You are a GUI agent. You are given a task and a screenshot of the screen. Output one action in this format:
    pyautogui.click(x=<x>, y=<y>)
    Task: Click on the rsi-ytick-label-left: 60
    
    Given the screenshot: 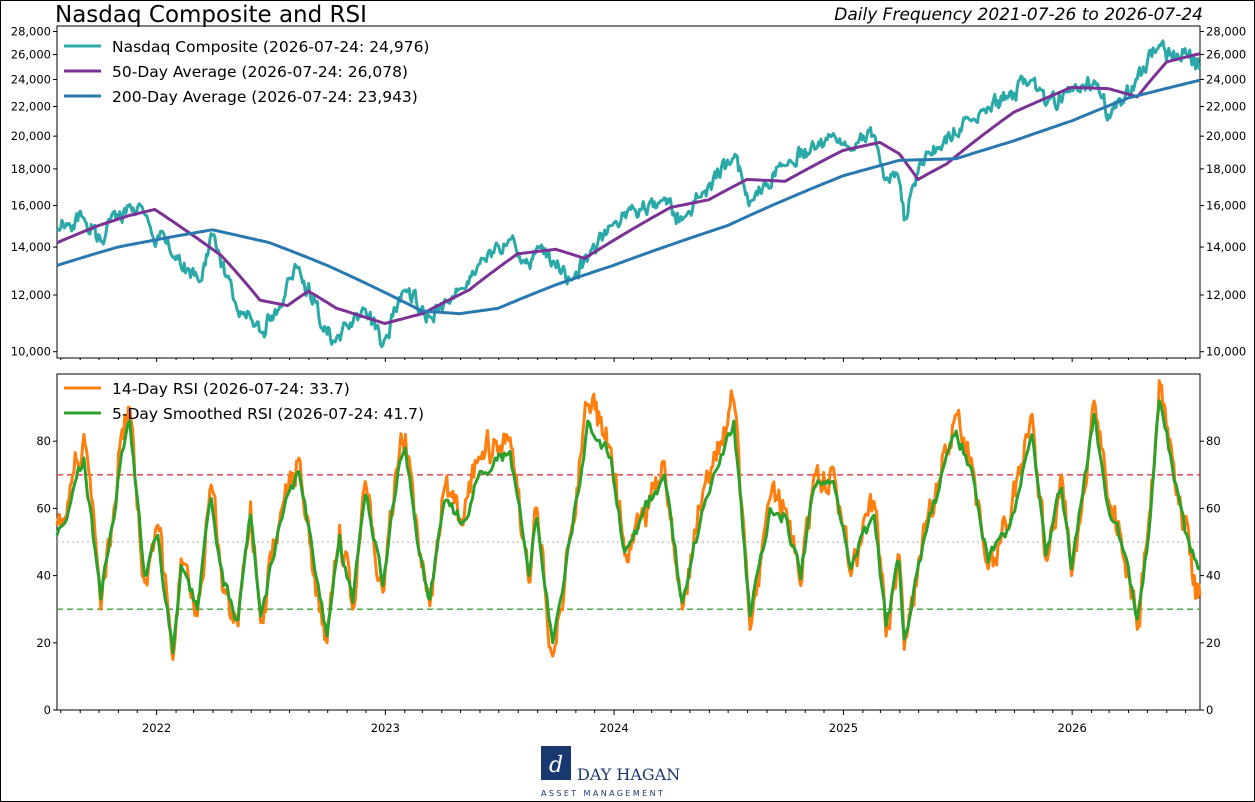 What is the action you would take?
    pyautogui.click(x=43, y=508)
    